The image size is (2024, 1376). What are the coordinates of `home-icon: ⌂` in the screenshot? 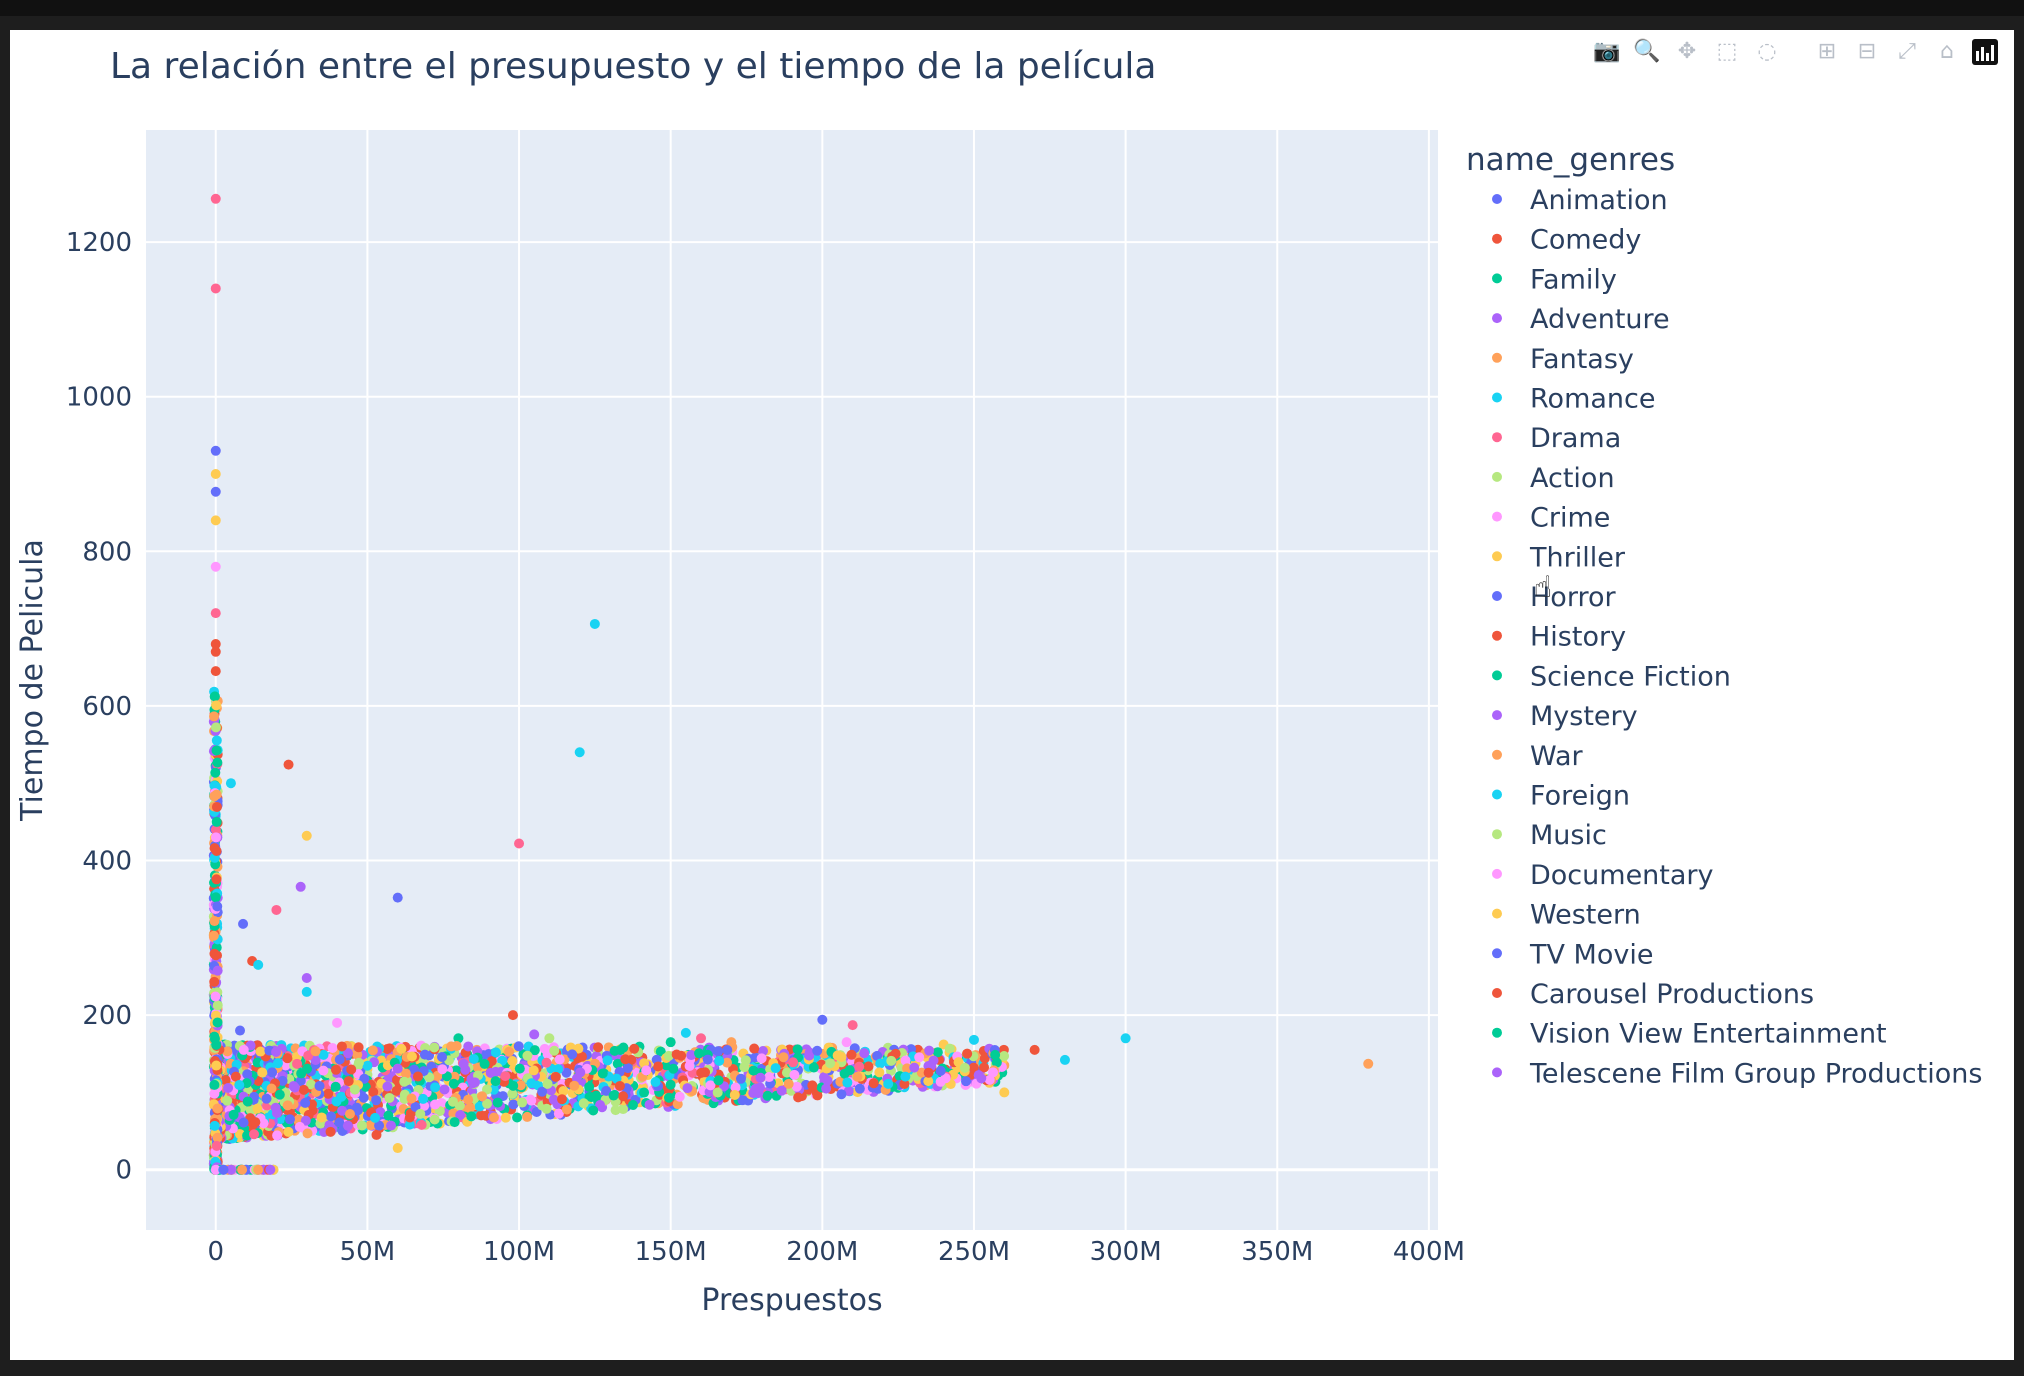 It's located at (1947, 51).